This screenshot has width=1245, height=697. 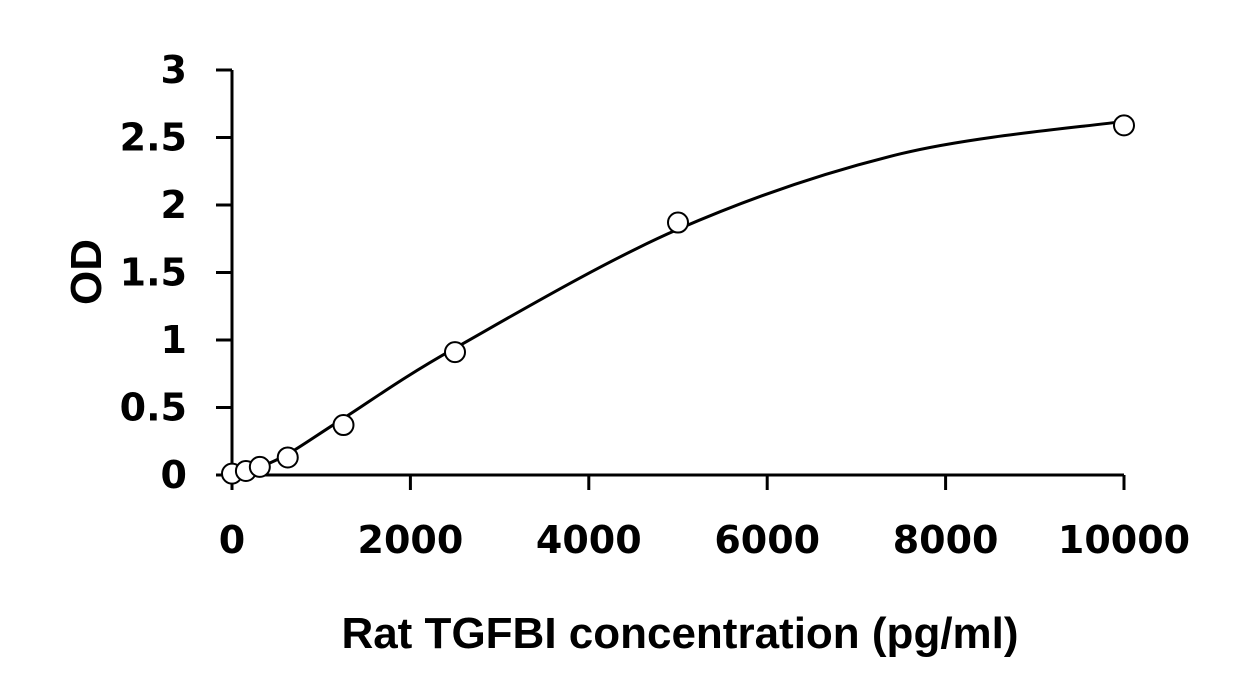 What do you see at coordinates (679, 633) in the screenshot?
I see `x-axis-title: Rat TGFBI concentration (pg/ml)` at bounding box center [679, 633].